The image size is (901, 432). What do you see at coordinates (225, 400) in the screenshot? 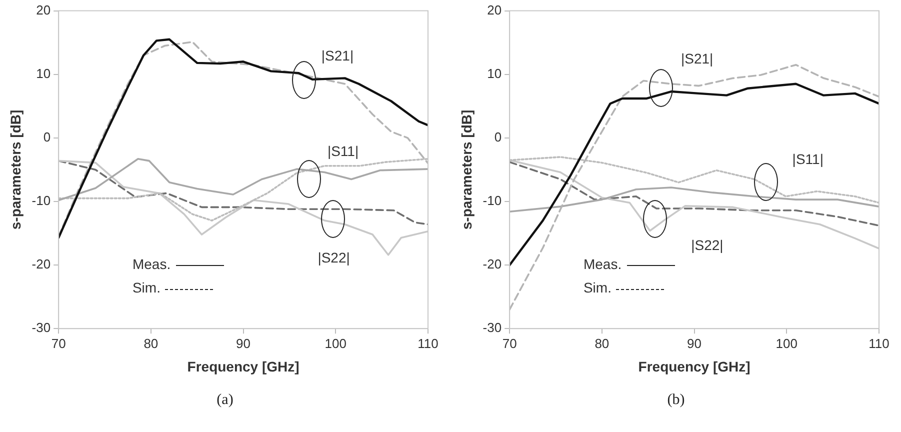
I see `text: (a)` at bounding box center [225, 400].